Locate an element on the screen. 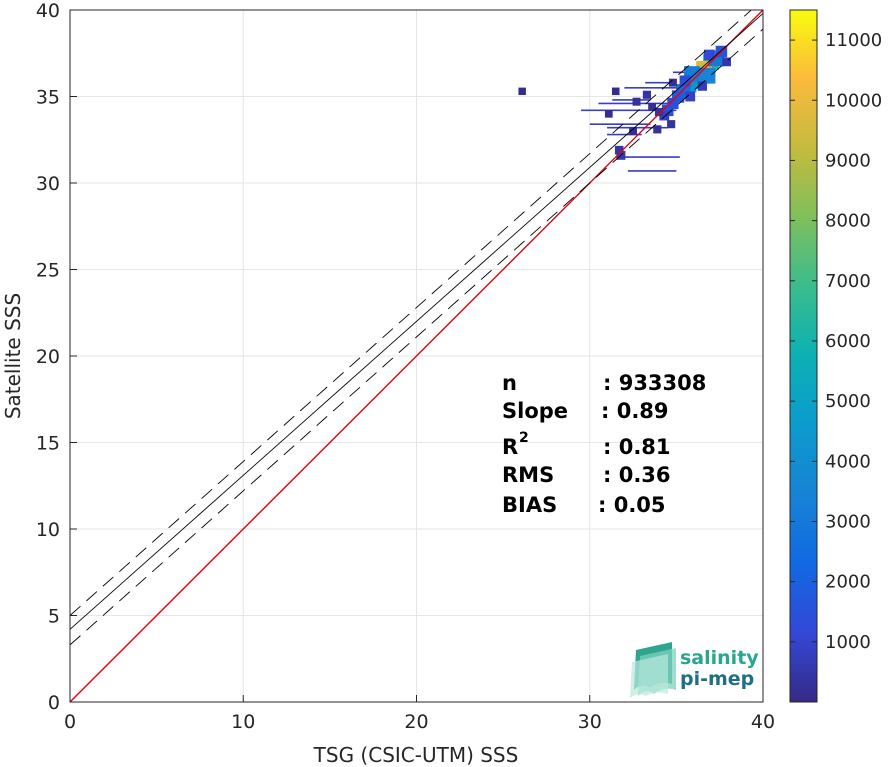 The image size is (893, 767). colorbar-tick-label: 7000 is located at coordinates (848, 281).